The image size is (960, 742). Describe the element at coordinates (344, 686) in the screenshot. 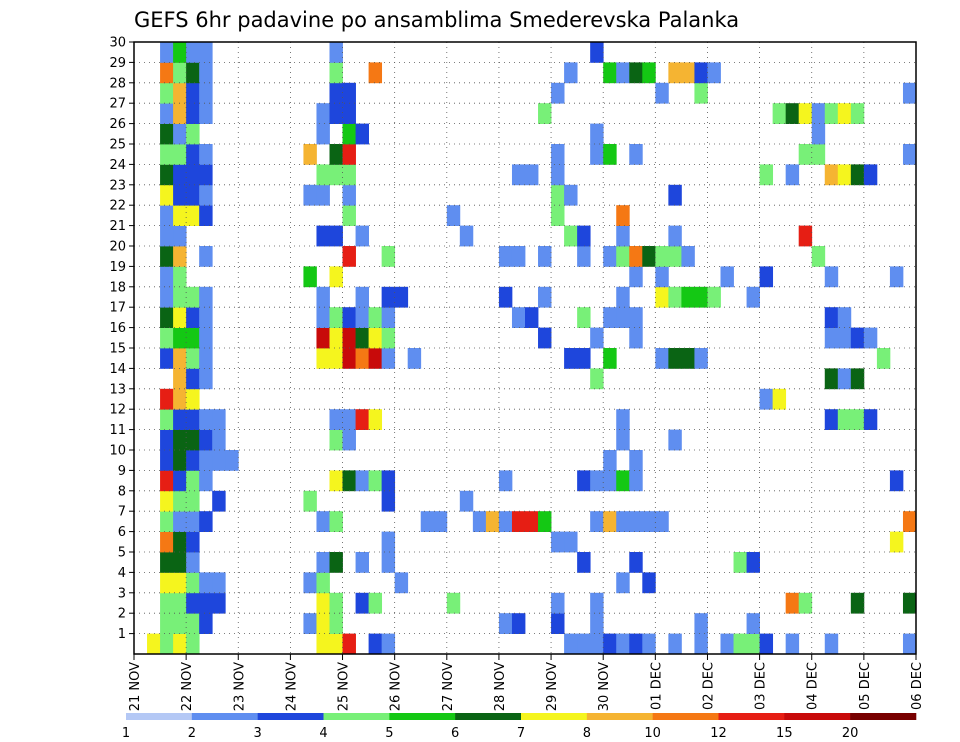

I see `x-tick-label: 25 NOV` at that location.